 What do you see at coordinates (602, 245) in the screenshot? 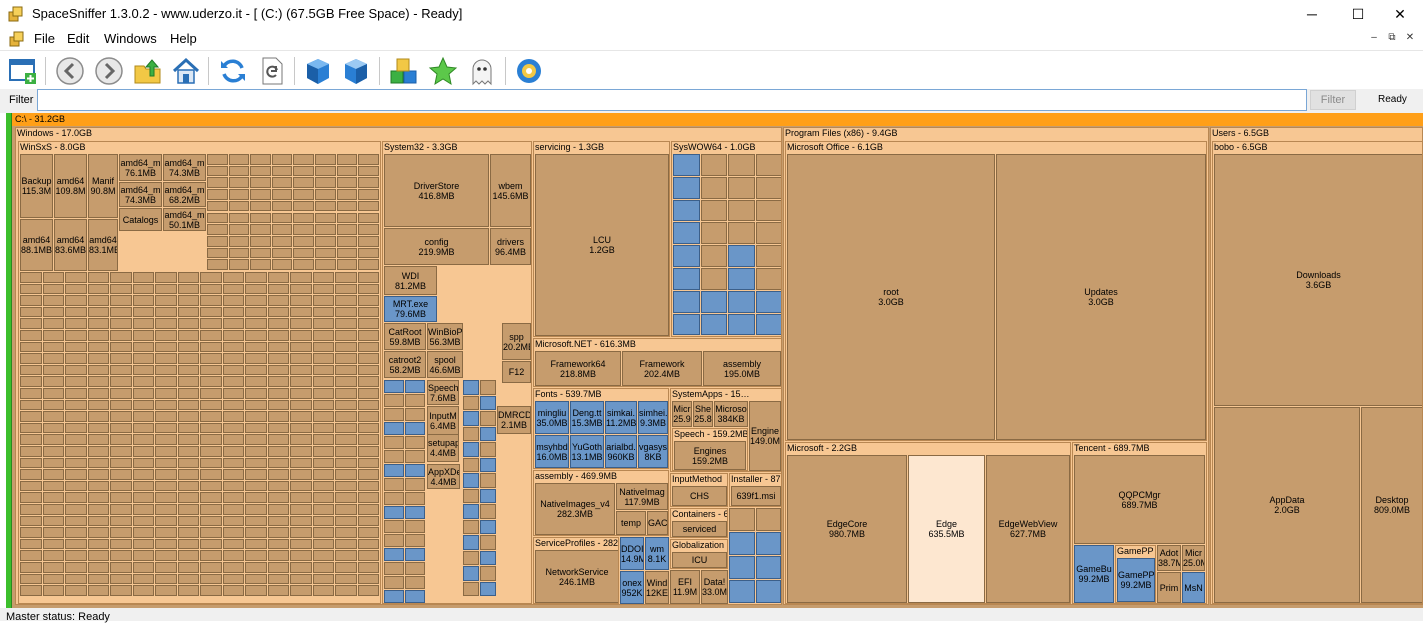
I see `file-lcu: LCU 1.2GB` at bounding box center [602, 245].